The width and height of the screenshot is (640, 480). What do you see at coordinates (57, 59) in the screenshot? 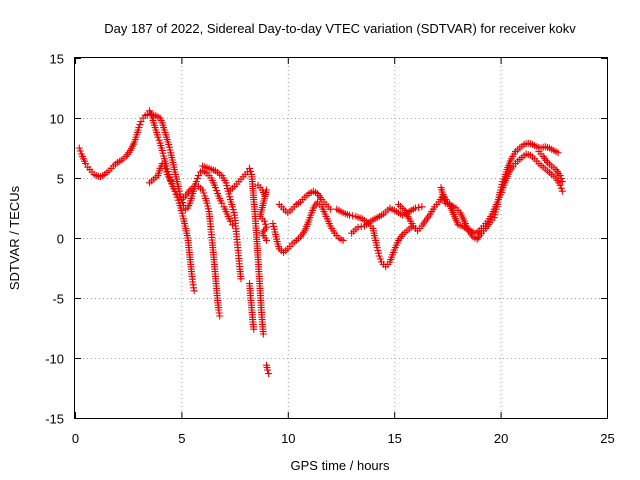
I see `y-tick-label: 15` at bounding box center [57, 59].